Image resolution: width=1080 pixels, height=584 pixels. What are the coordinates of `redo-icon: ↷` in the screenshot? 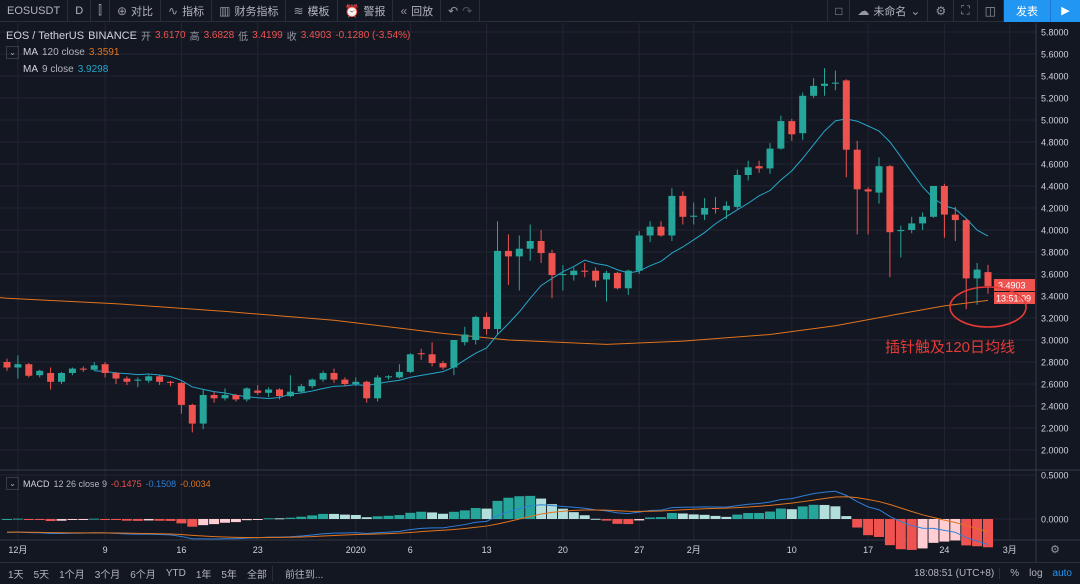 It's located at (467, 10).